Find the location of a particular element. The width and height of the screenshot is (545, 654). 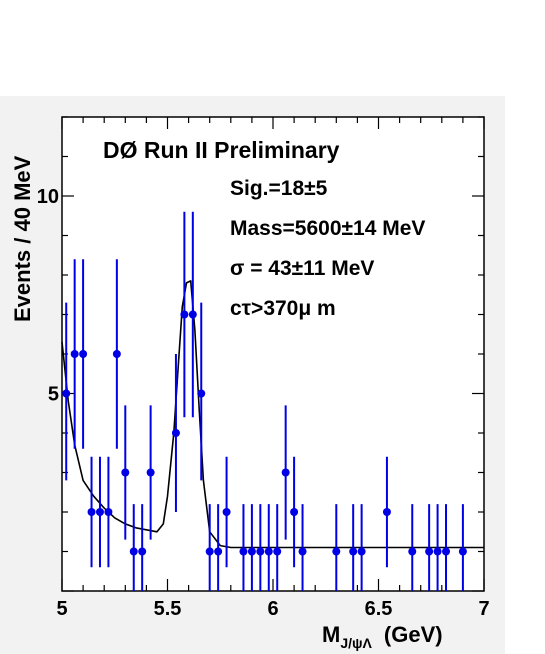

x-axis-title-unit: (GeV) is located at coordinates (413, 634).